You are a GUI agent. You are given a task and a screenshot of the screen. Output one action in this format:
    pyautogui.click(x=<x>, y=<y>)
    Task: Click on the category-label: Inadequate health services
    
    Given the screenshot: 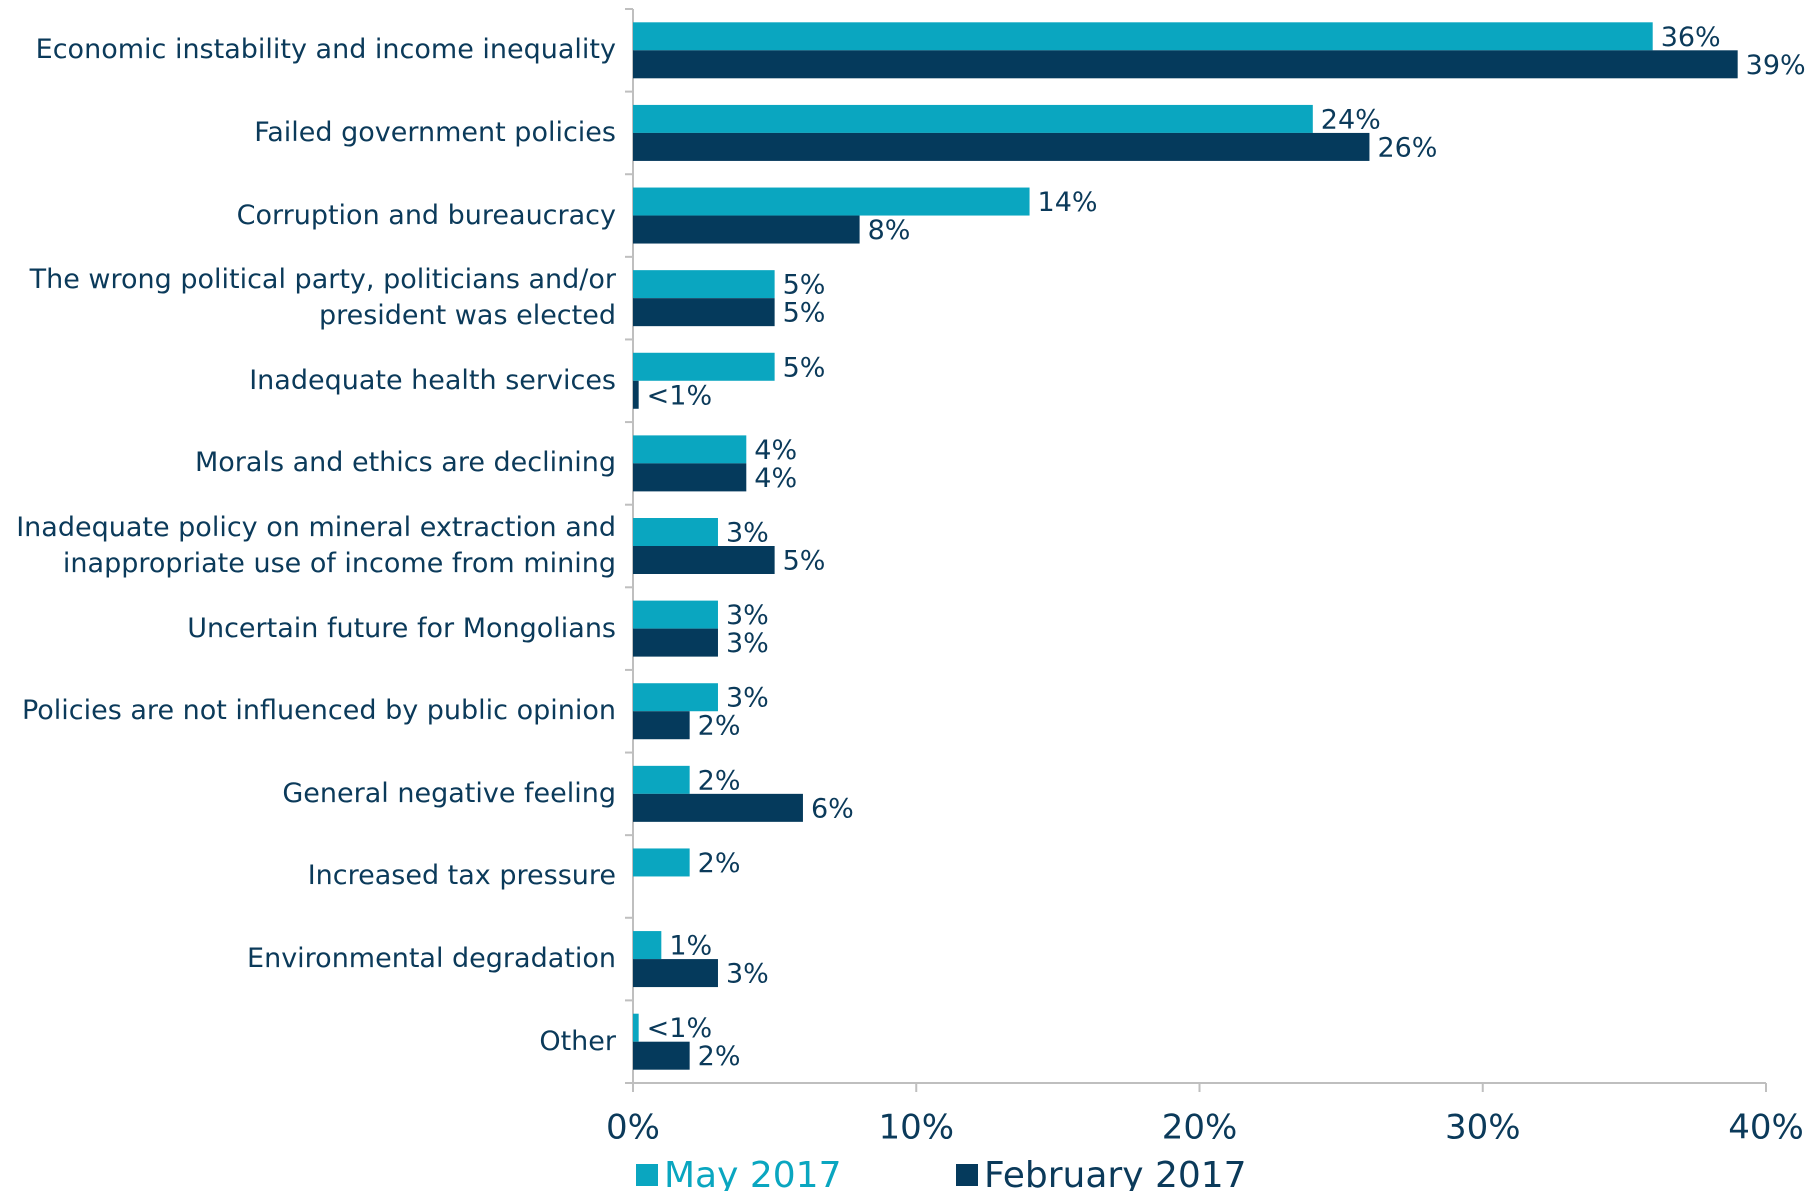 What is the action you would take?
    pyautogui.click(x=432, y=380)
    